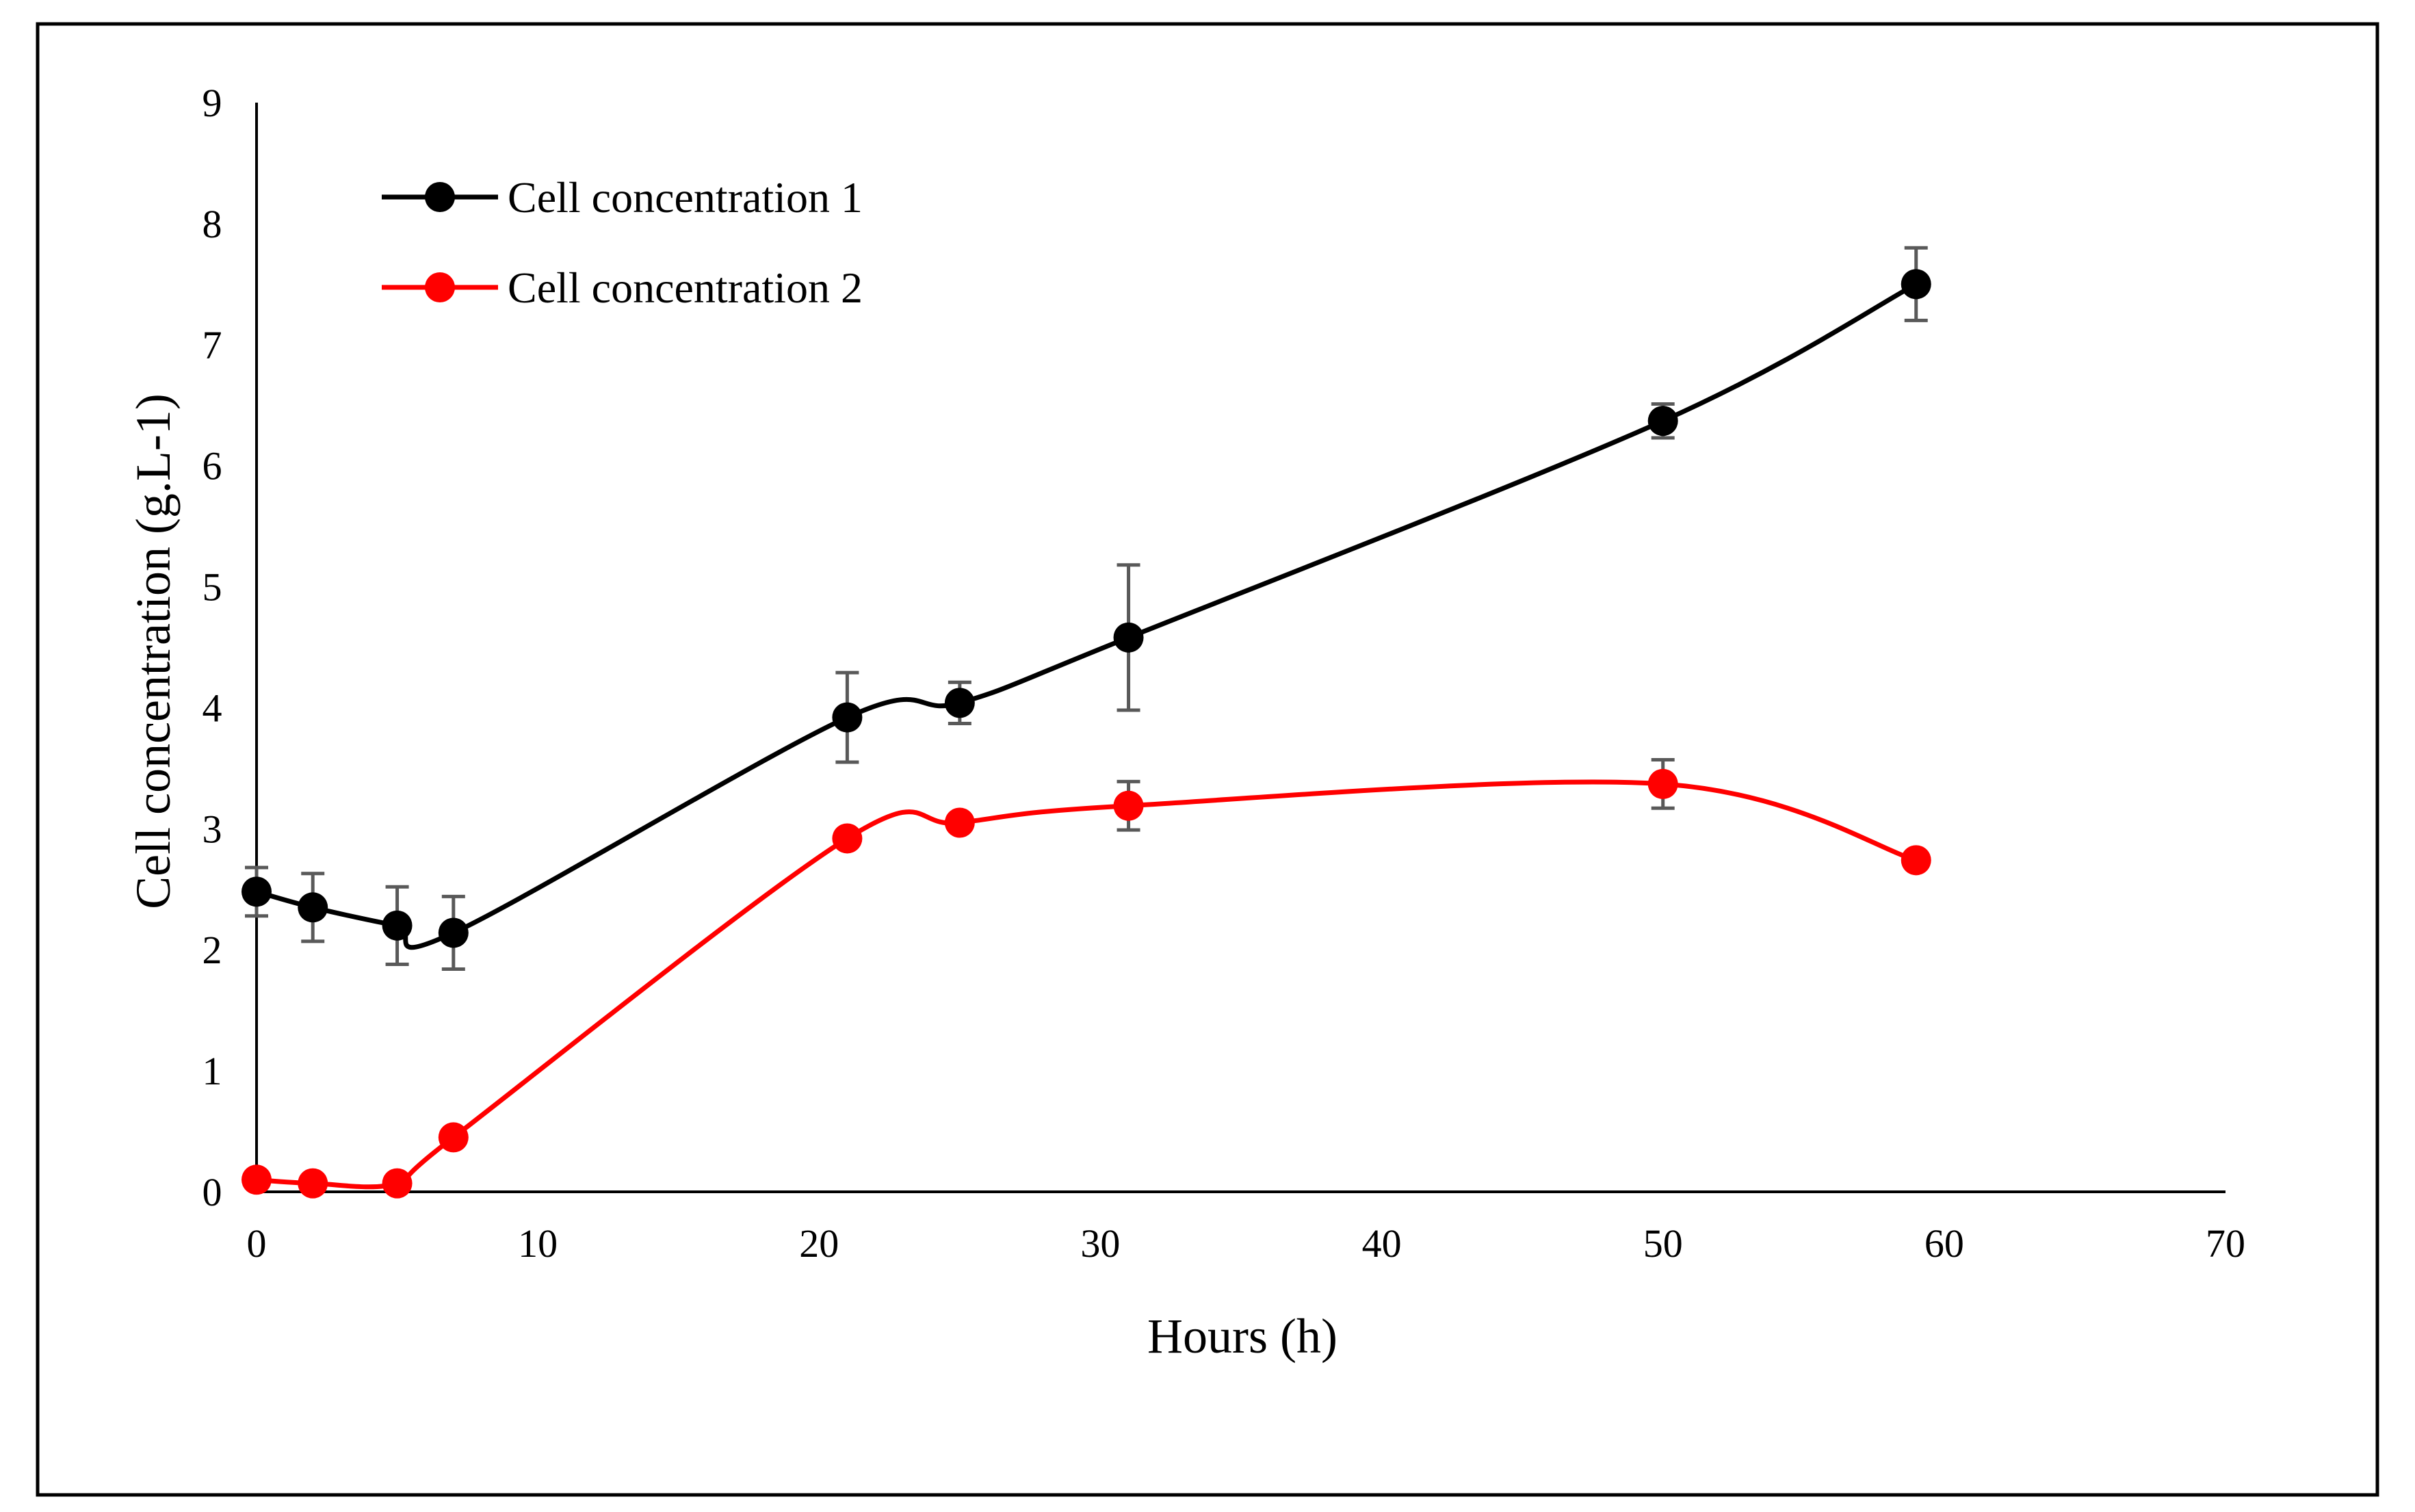  What do you see at coordinates (212, 345) in the screenshot?
I see `y-tick-label: 7` at bounding box center [212, 345].